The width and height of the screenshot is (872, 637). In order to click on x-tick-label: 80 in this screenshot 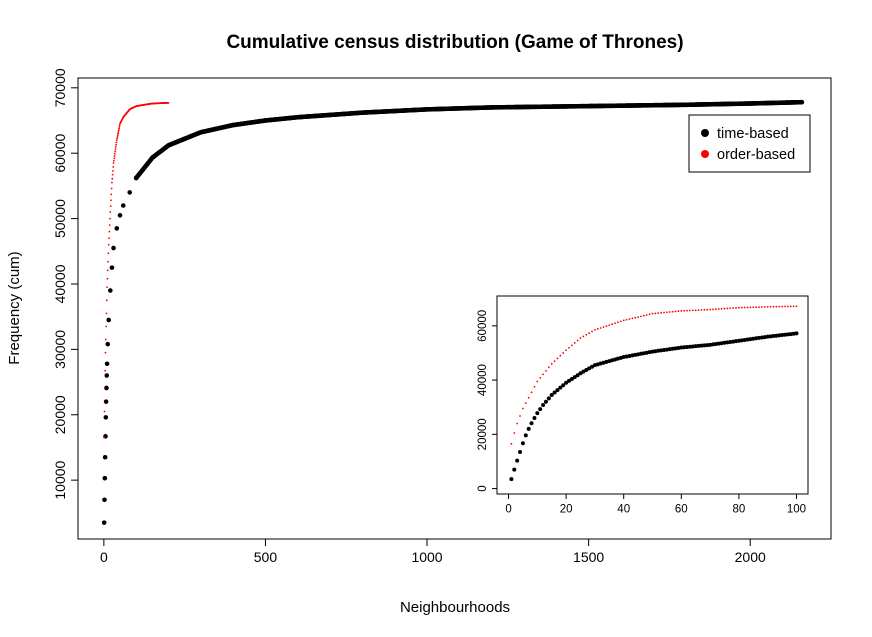, I will do `click(738, 510)`.